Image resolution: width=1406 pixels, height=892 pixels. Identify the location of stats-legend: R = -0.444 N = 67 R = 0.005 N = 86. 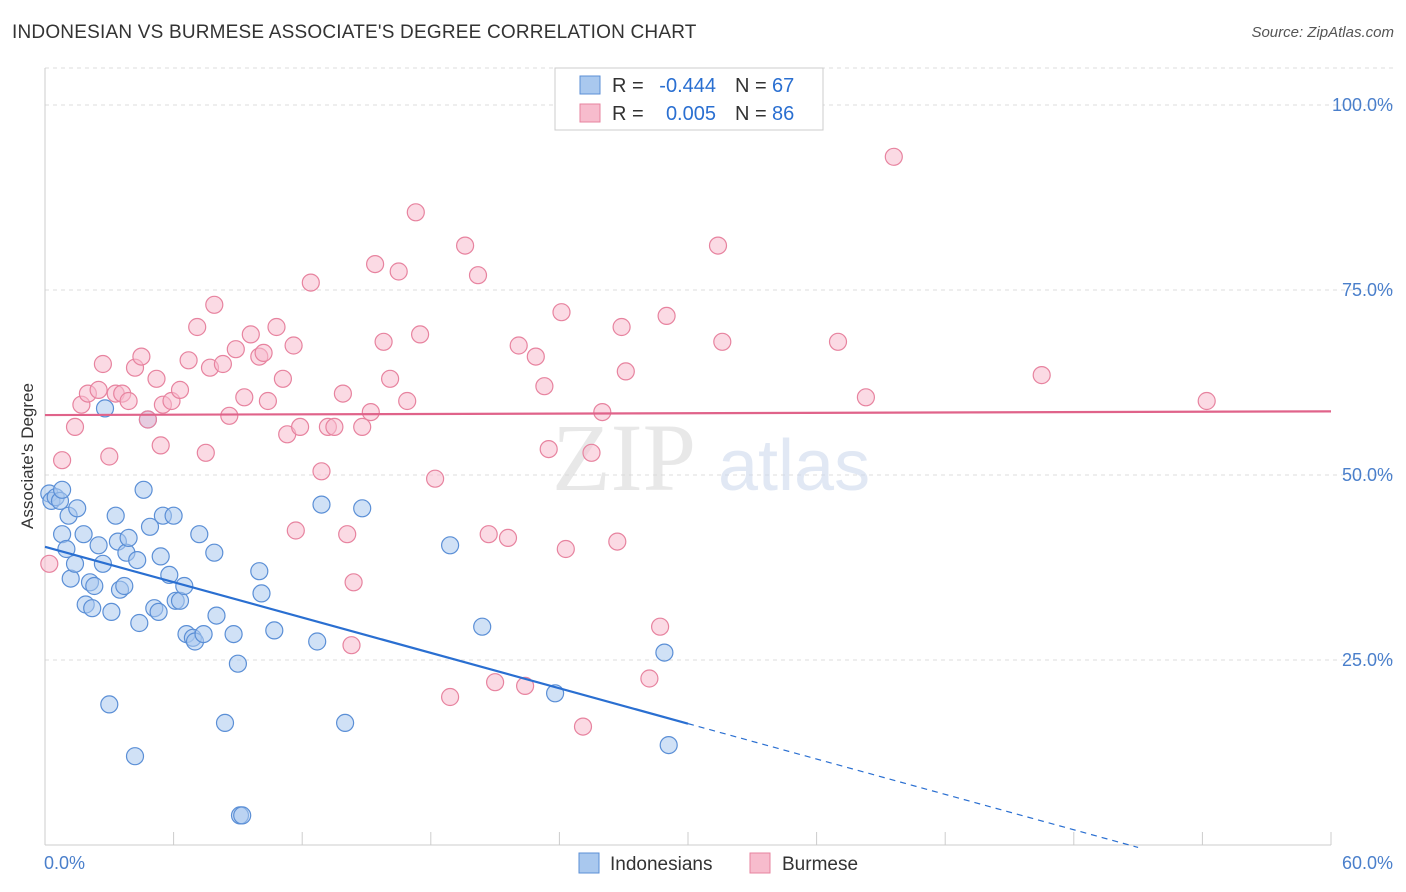
(689, 99).